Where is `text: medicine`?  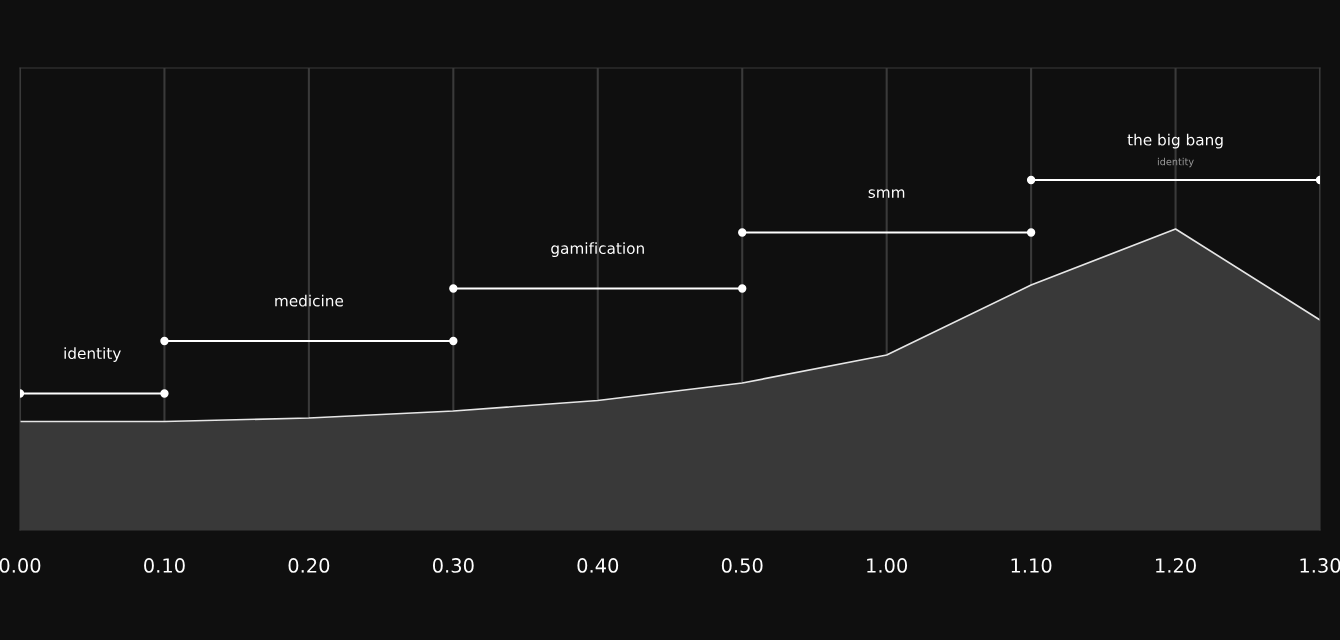
text: medicine is located at coordinates (309, 300).